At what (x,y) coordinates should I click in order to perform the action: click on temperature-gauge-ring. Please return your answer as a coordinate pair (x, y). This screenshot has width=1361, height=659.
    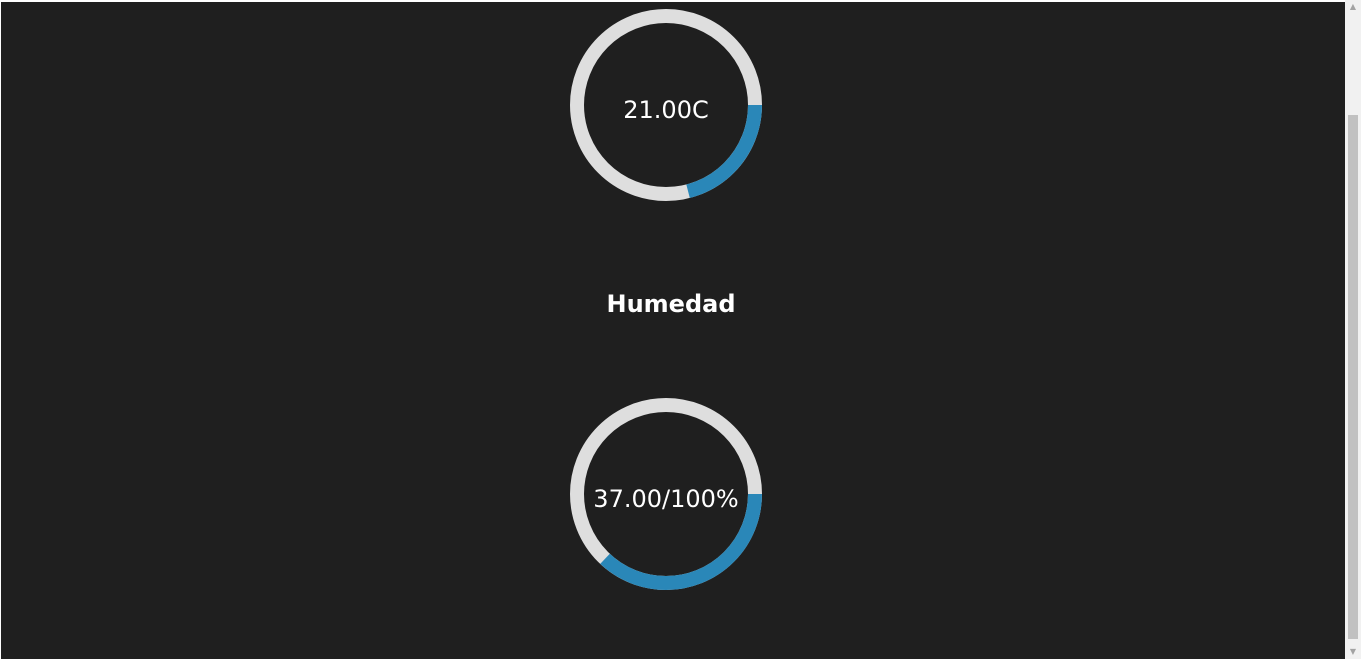
    Looking at the image, I should click on (666, 105).